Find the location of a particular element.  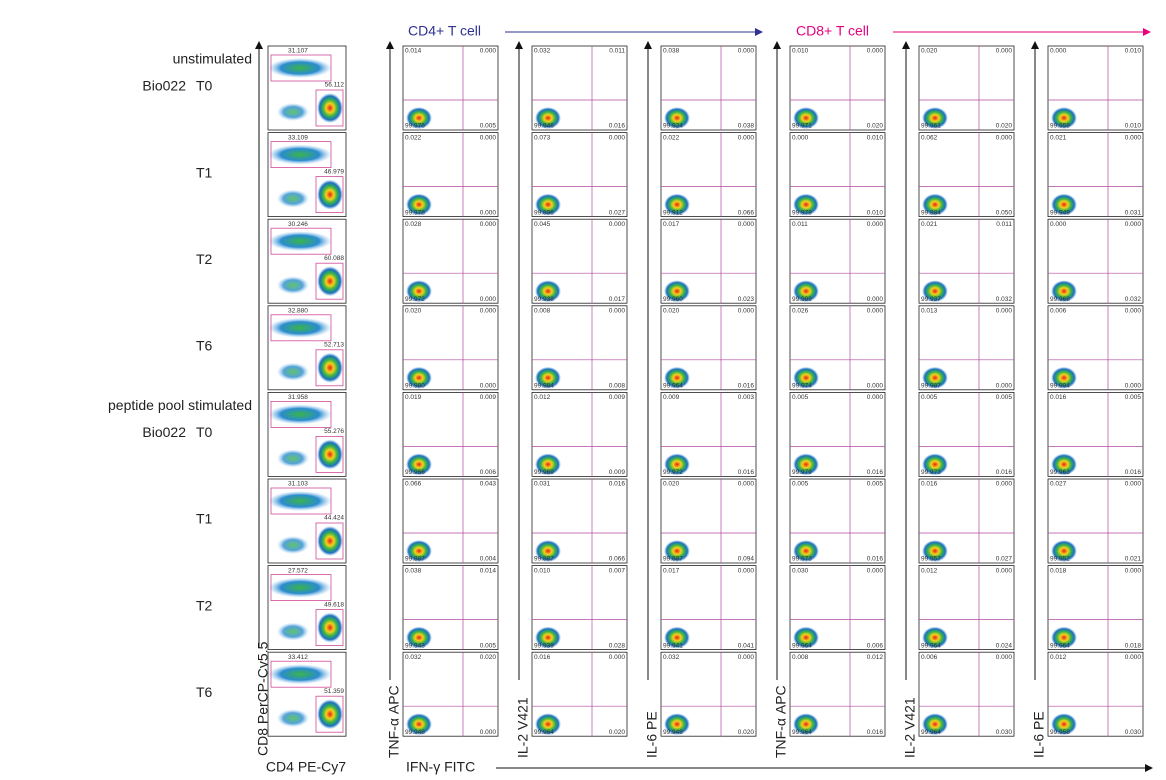

q-lower-right: 0.010 is located at coordinates (875, 212).